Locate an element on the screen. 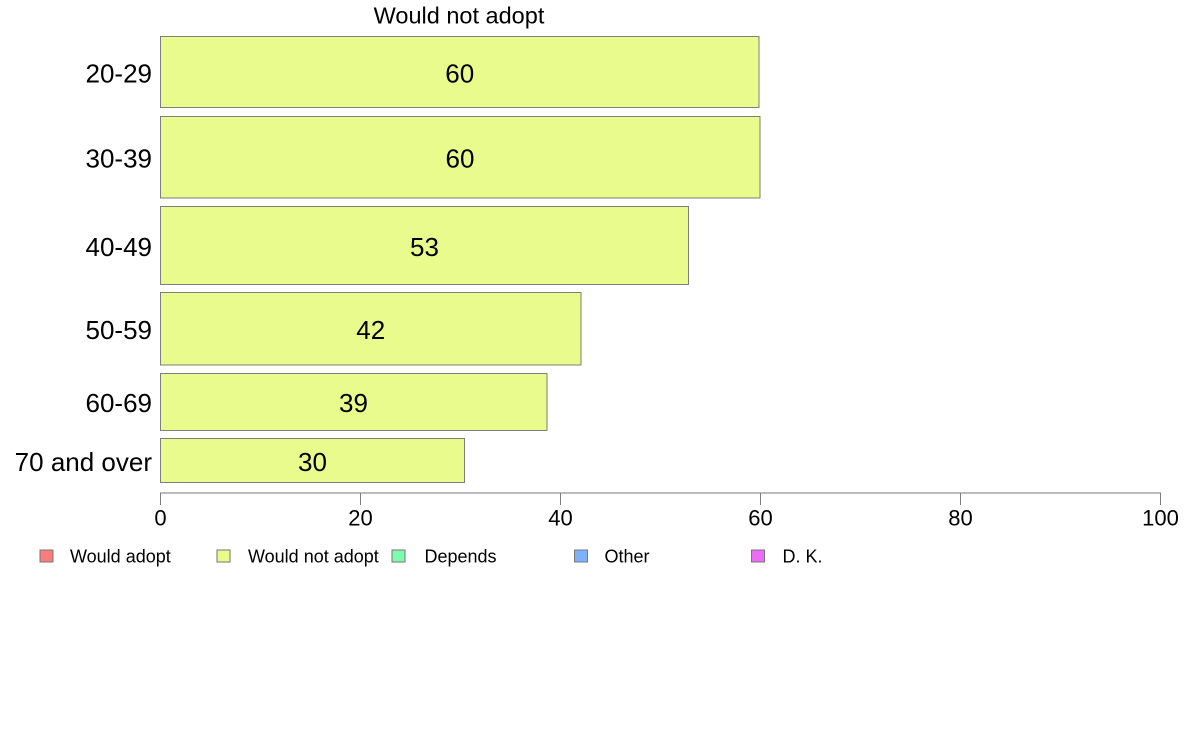 This screenshot has height=736, width=1188. svg-text: Other is located at coordinates (627, 557).